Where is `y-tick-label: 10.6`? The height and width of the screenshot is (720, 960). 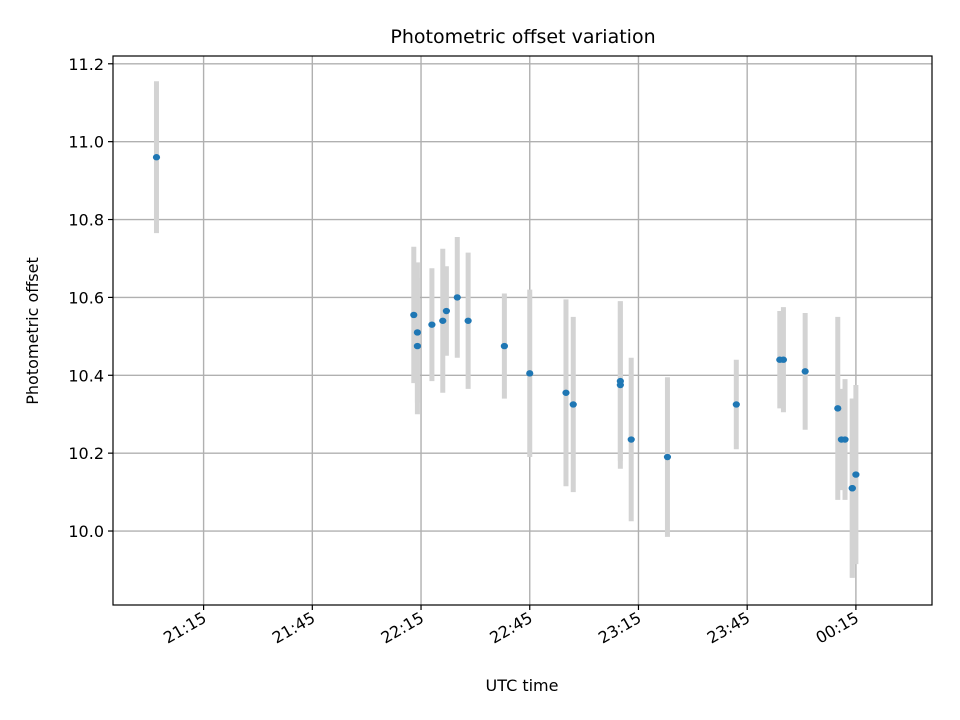
y-tick-label: 10.6 is located at coordinates (86, 297).